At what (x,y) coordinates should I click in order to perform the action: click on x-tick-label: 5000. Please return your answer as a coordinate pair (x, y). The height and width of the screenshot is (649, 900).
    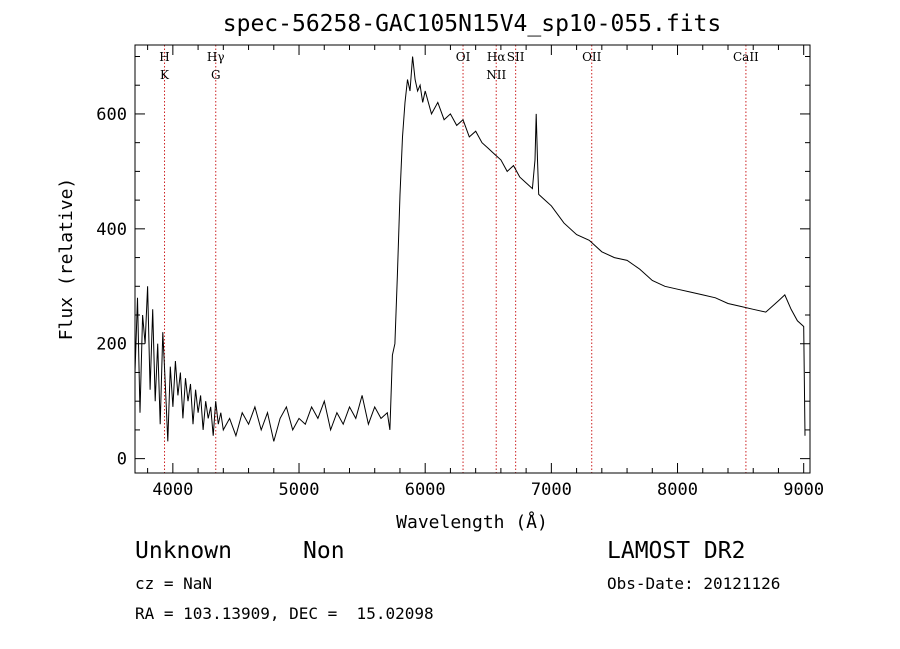
    Looking at the image, I should click on (299, 490).